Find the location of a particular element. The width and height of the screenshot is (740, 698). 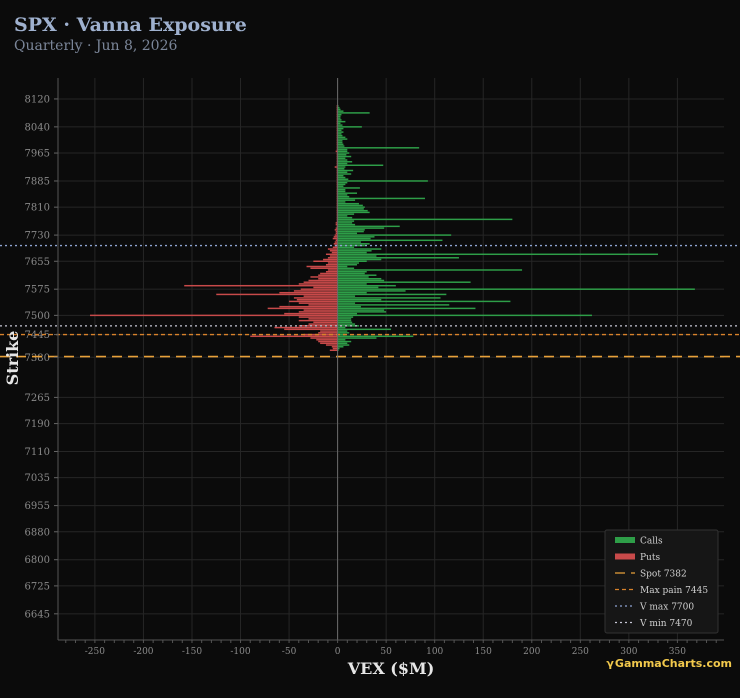

y-tick-label: 8120 is located at coordinates (37, 99).